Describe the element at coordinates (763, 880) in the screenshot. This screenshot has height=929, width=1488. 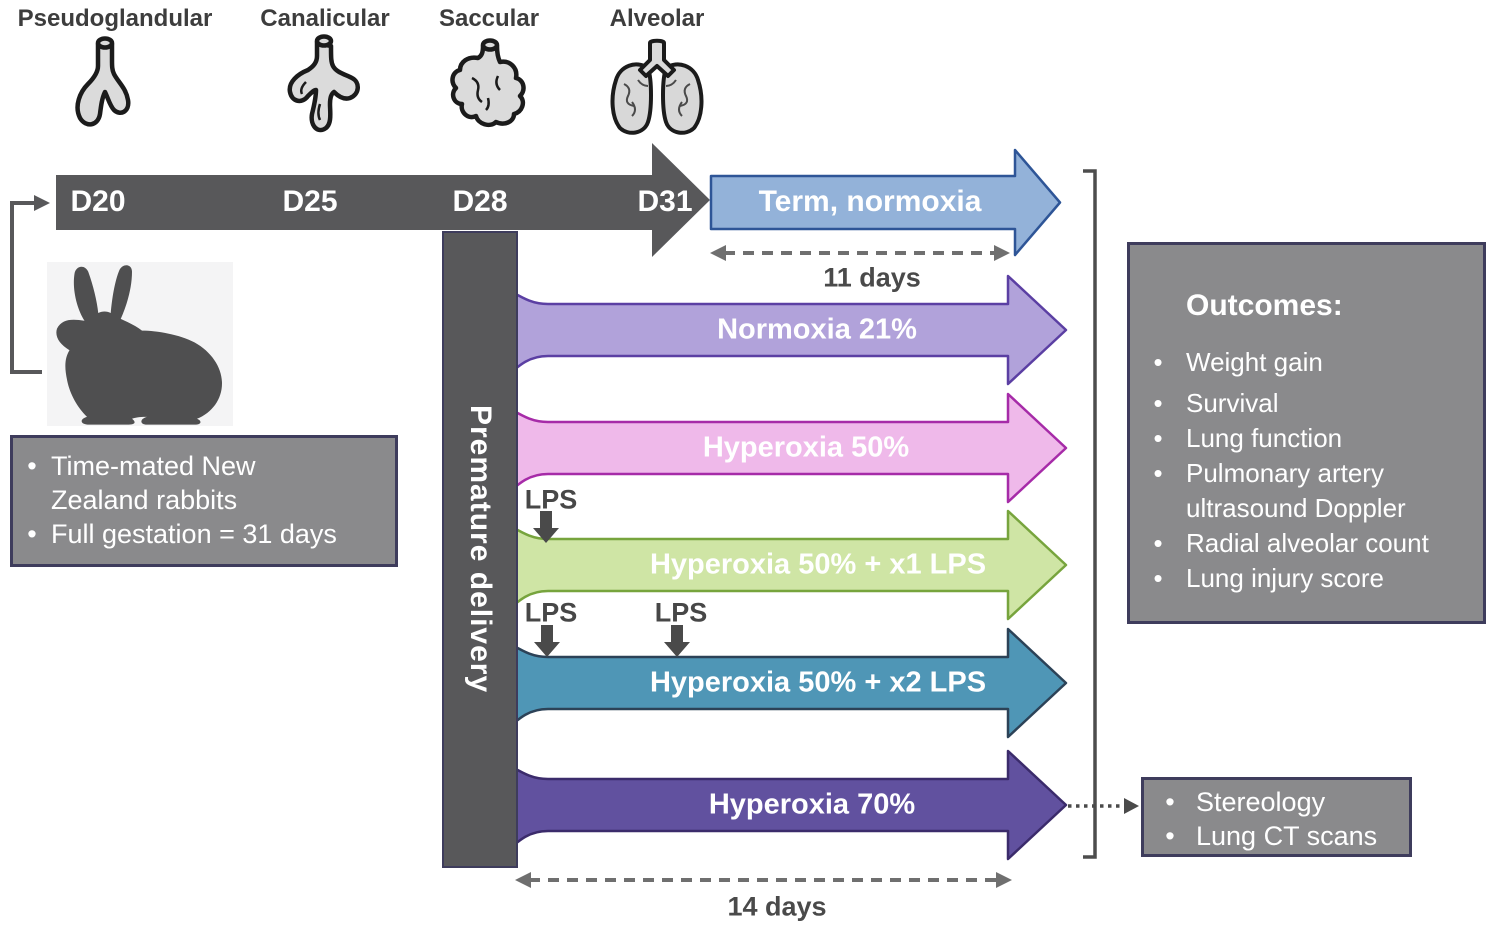
I see `duration-14-days-dashed-arrow` at that location.